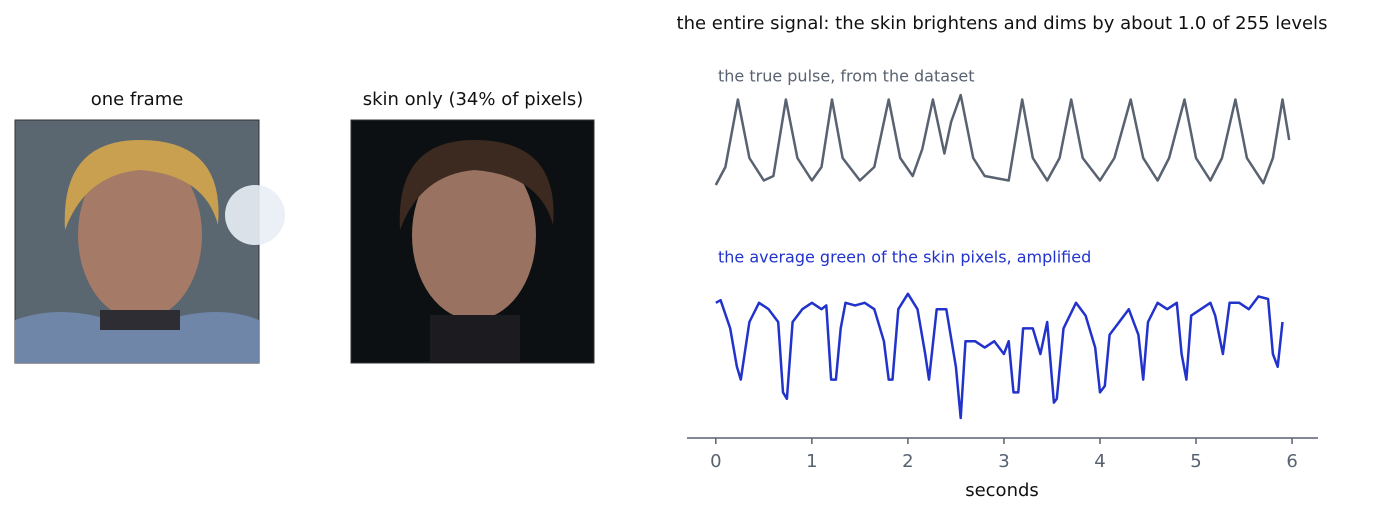 This screenshot has height=523, width=1380. Describe the element at coordinates (137, 99) in the screenshot. I see `panel-title: one frame` at that location.